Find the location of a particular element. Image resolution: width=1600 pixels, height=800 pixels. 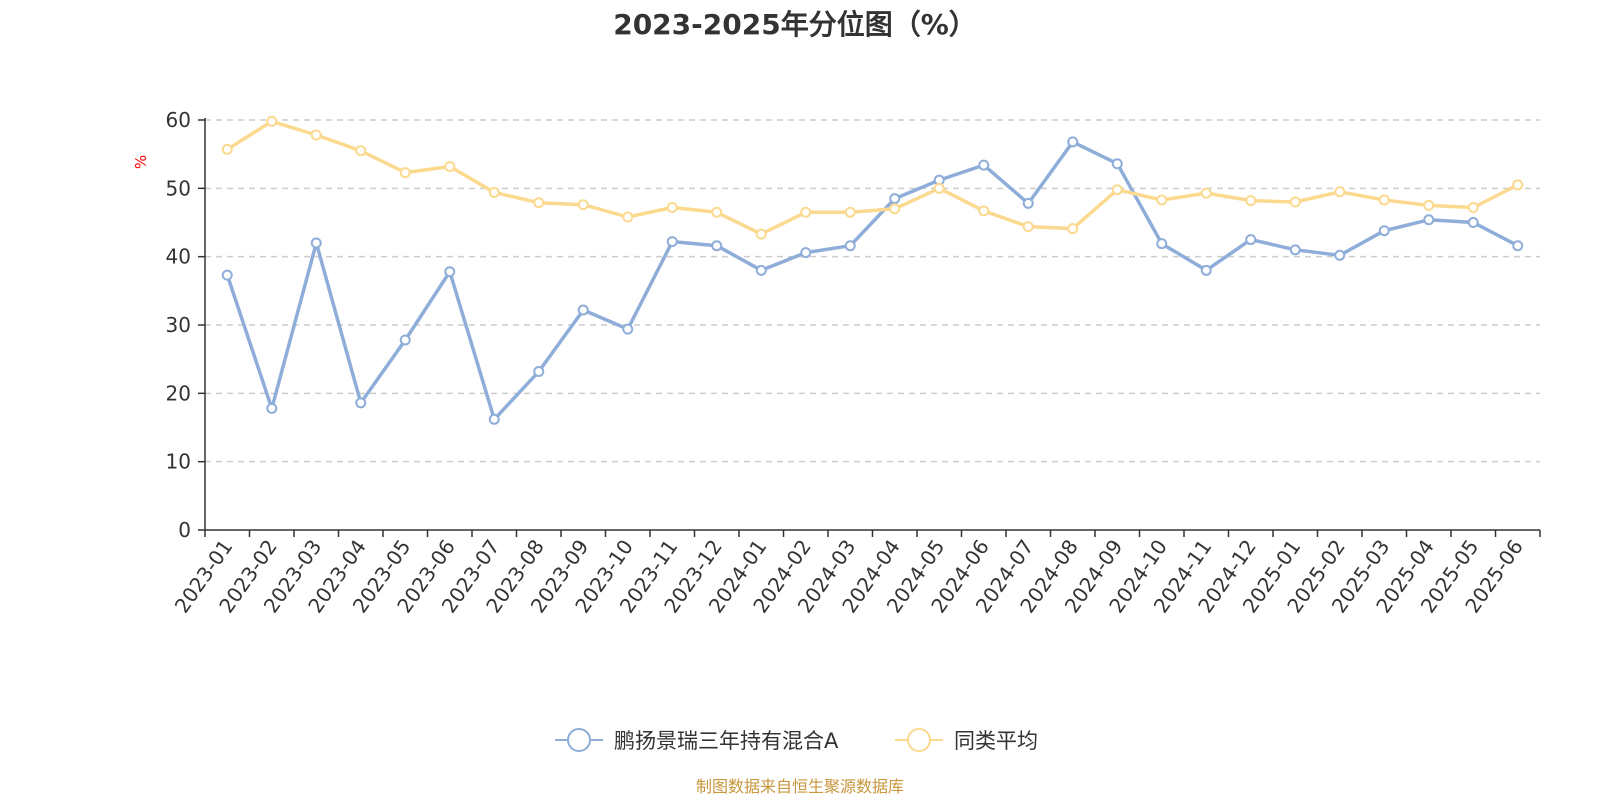

legend-label: 同类平均 is located at coordinates (996, 741).